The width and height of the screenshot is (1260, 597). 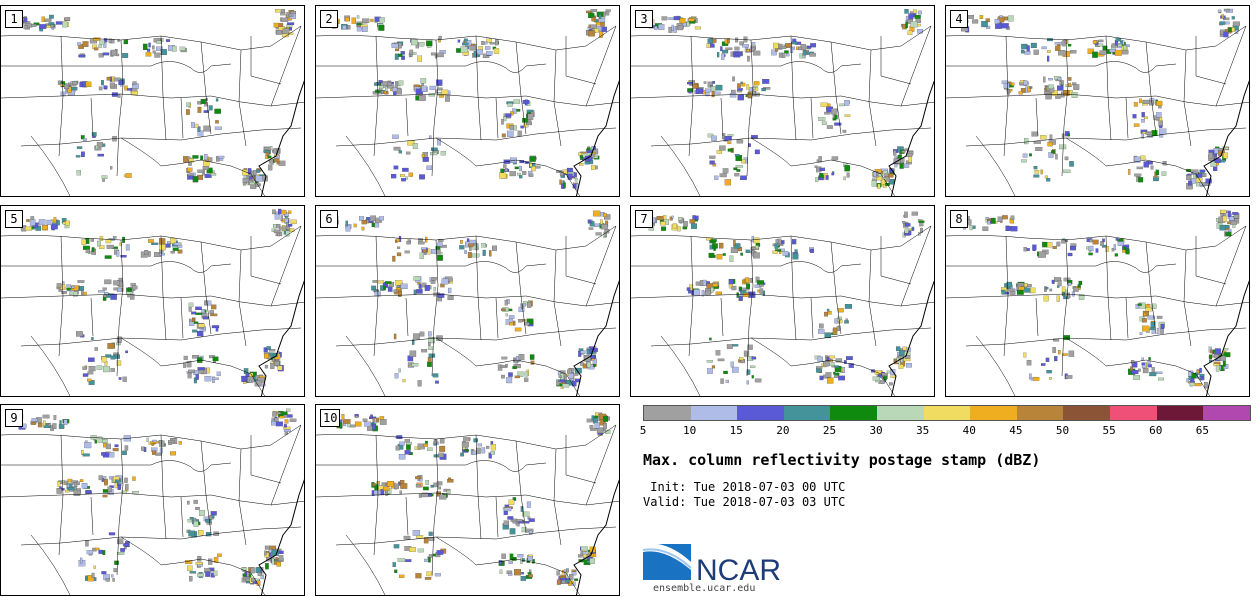 I want to click on ensemble-member-panel: 6, so click(x=467, y=301).